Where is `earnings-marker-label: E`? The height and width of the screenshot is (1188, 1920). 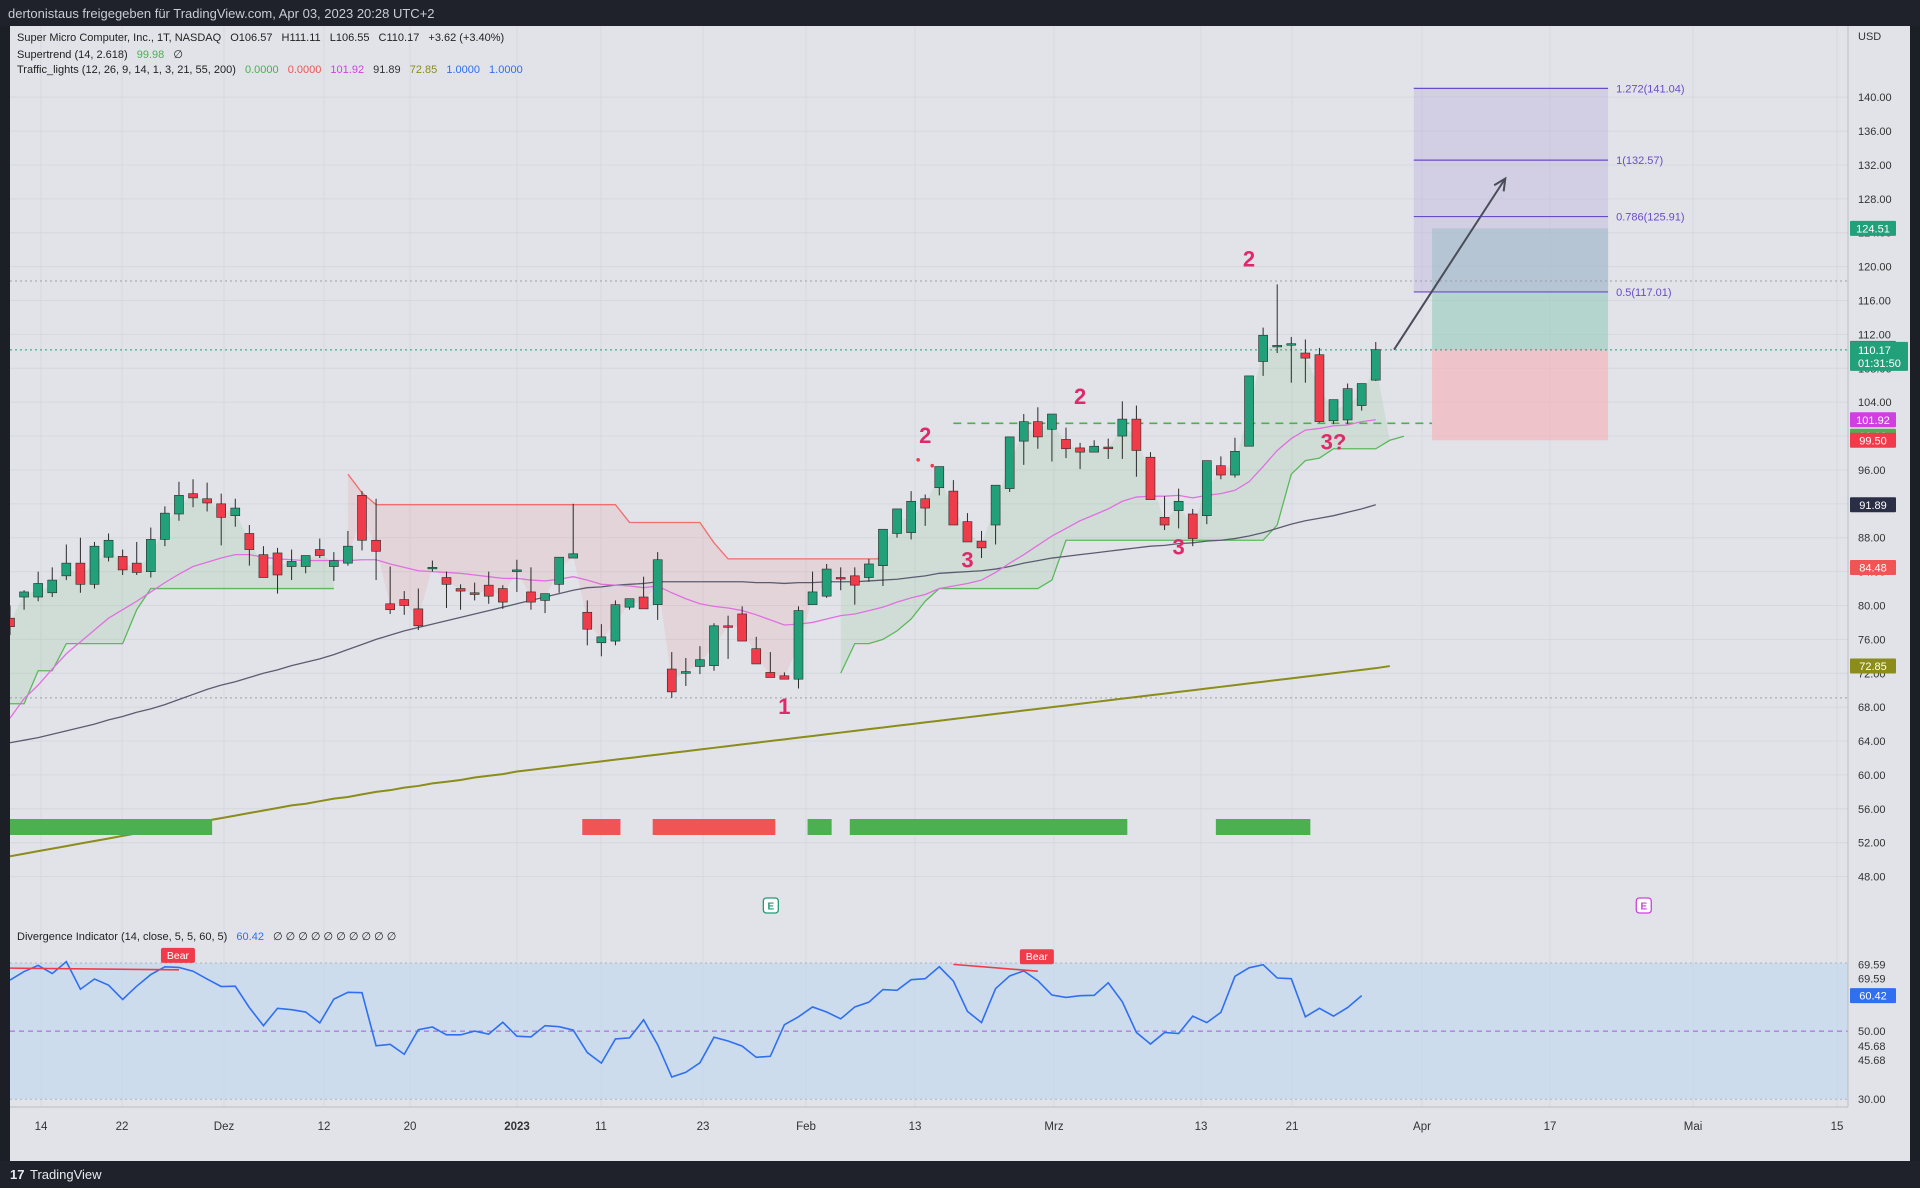
earnings-marker-label: E is located at coordinates (1643, 907).